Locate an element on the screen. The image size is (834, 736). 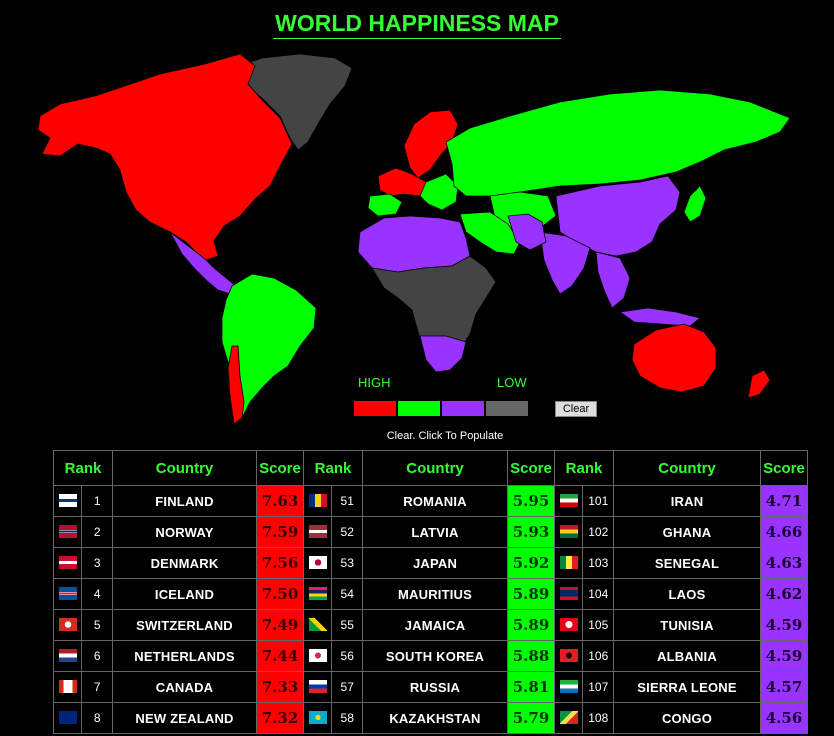
score-value: 7.63 is located at coordinates (280, 501).